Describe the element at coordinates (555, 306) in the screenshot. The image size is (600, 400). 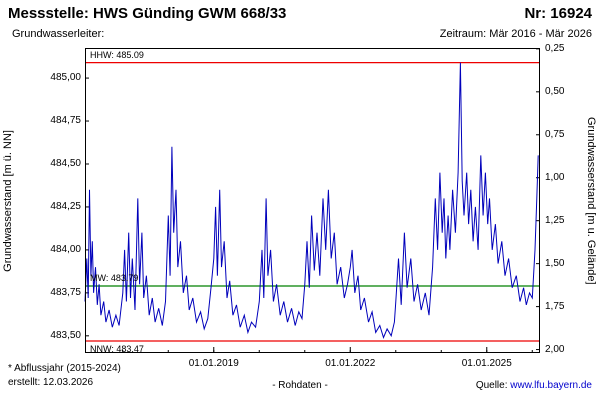
I see `y-axis-tick-label-right: 1,75` at that location.